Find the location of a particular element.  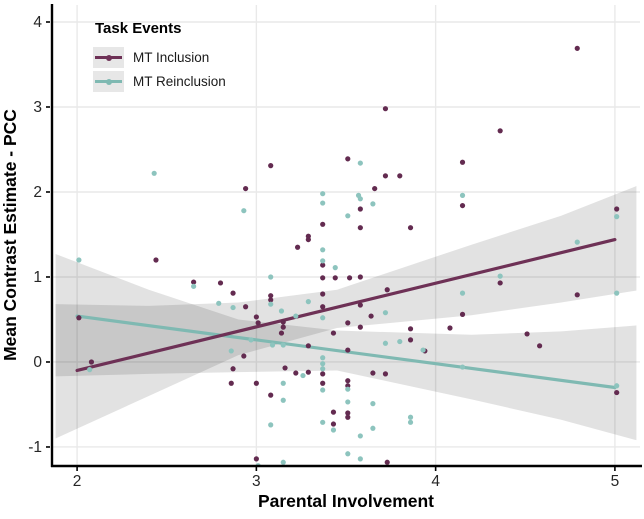

y-tick-label: 4 is located at coordinates (37, 22).